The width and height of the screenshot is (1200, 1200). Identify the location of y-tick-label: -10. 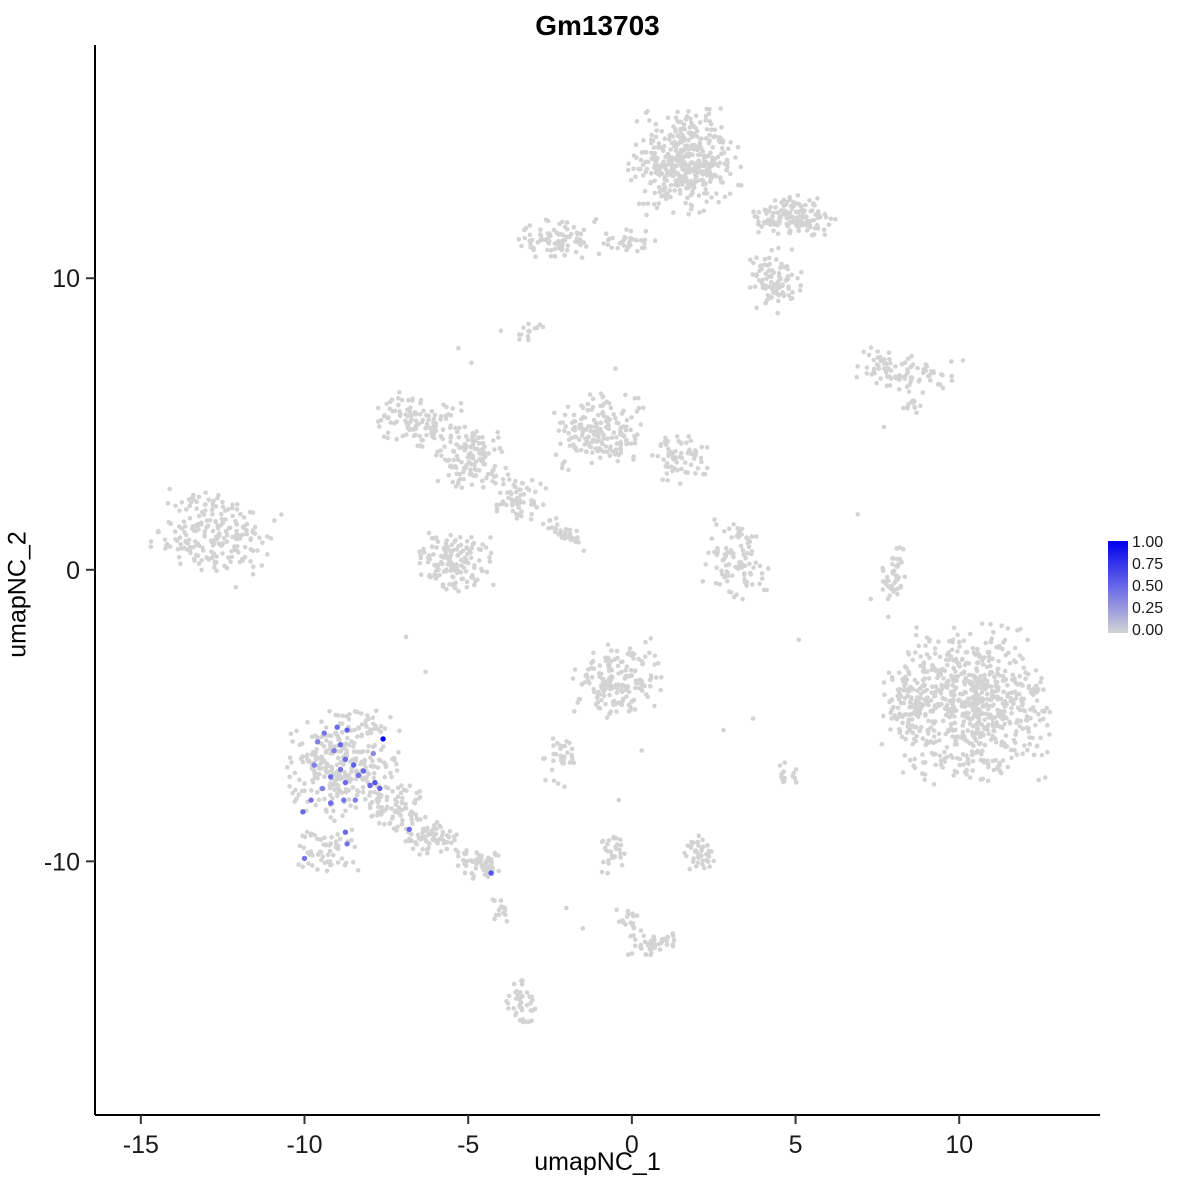
(62, 862).